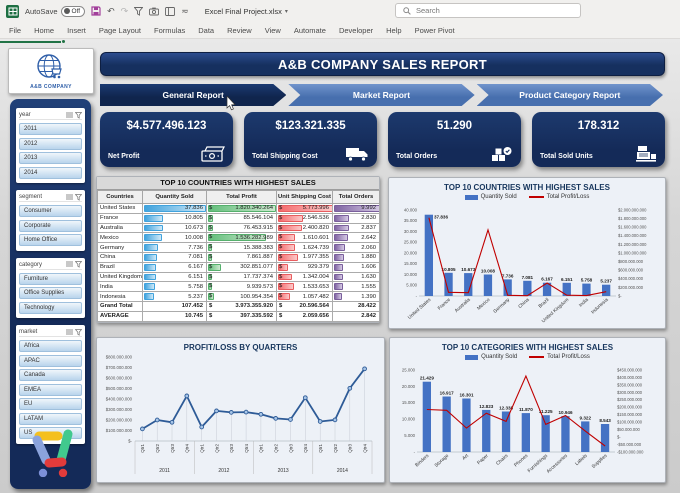 The height and width of the screenshot is (493, 680). What do you see at coordinates (434, 30) in the screenshot?
I see `menu-power-pivot: Power Pivot` at bounding box center [434, 30].